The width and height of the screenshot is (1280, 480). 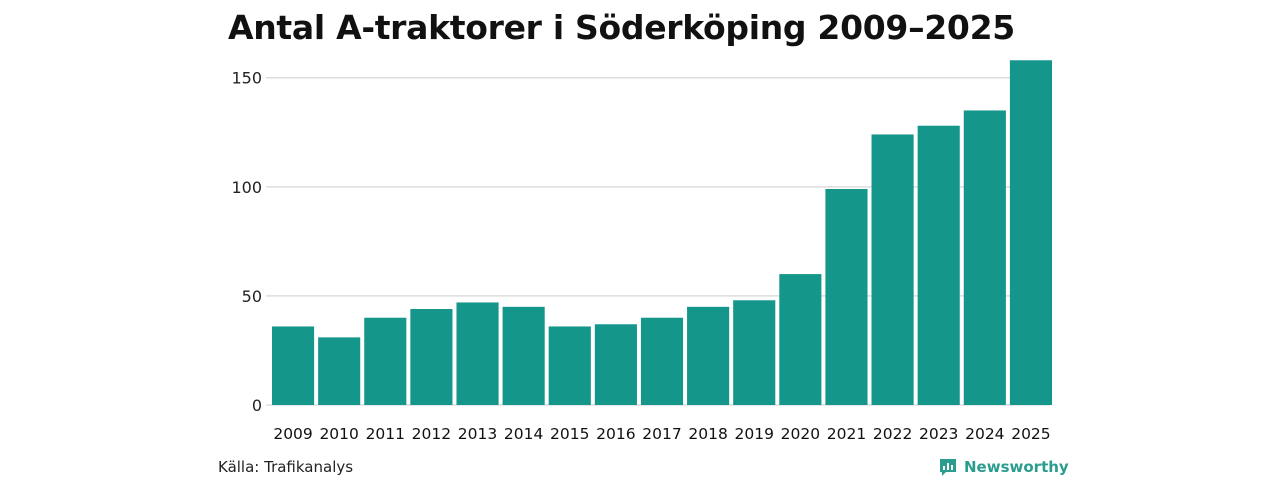 I want to click on y-tick-label: 0, so click(x=257, y=405).